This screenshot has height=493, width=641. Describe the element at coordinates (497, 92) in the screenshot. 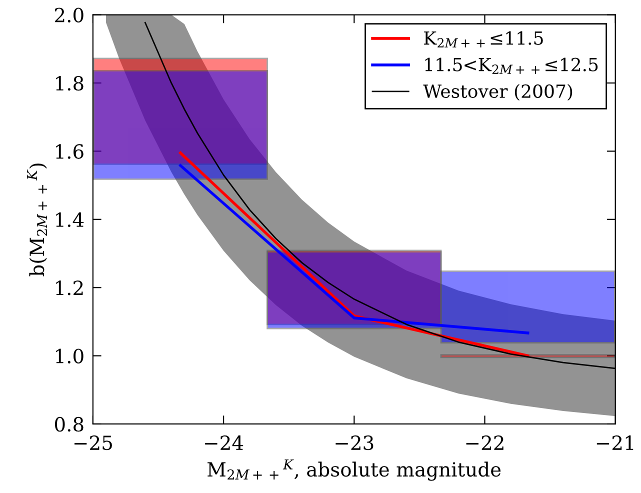

I see `legend-label: Westover (2007)` at that location.